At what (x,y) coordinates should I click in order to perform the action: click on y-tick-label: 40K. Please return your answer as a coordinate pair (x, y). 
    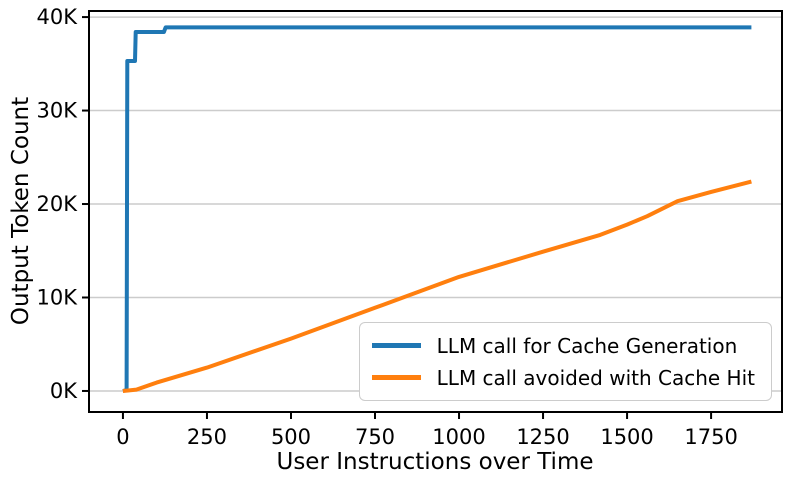
    Looking at the image, I should click on (58, 17).